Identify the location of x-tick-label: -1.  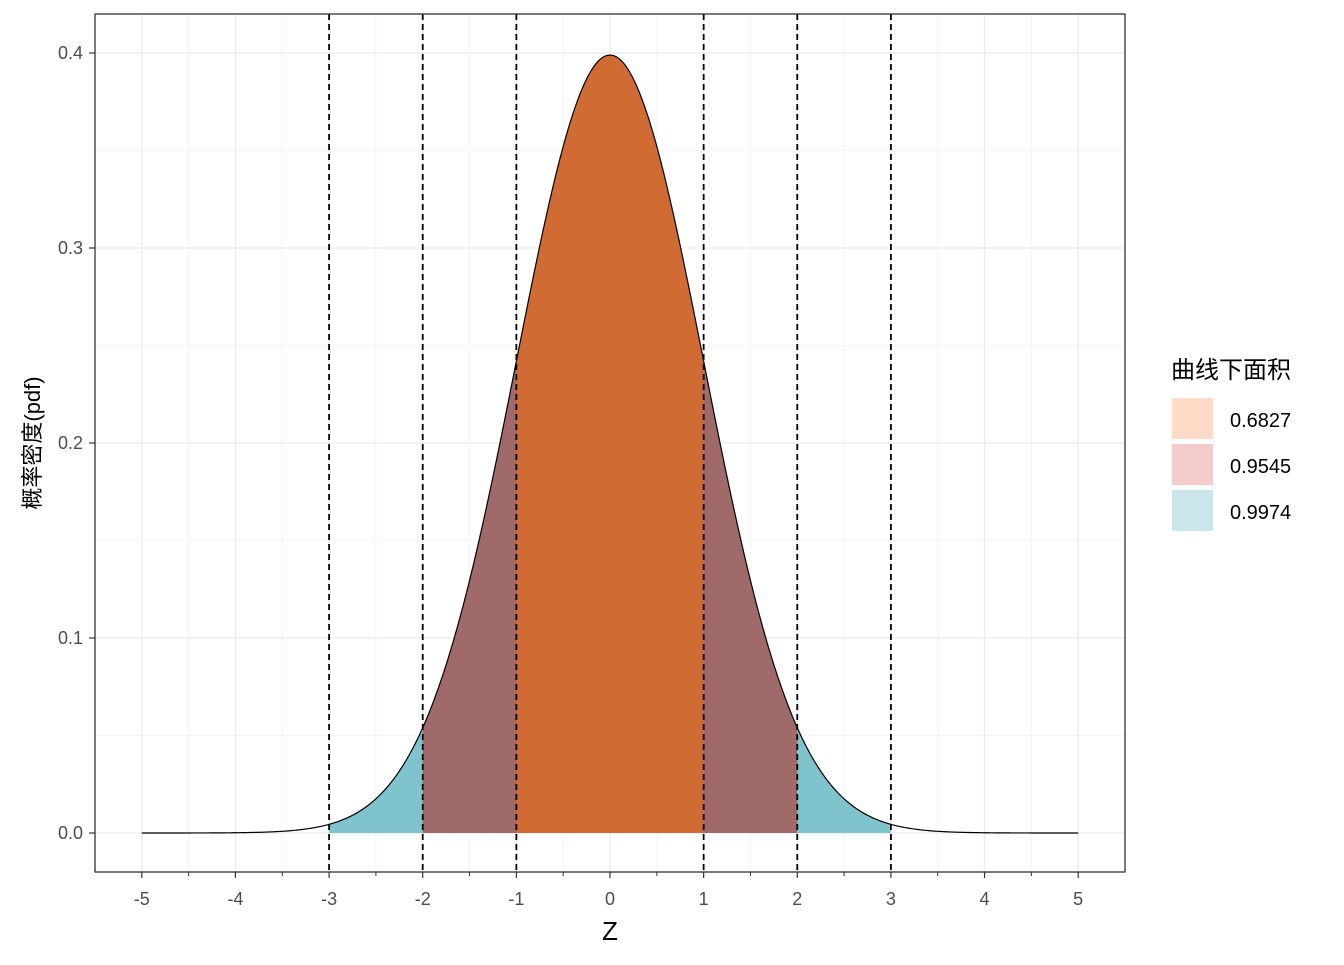
(516, 899).